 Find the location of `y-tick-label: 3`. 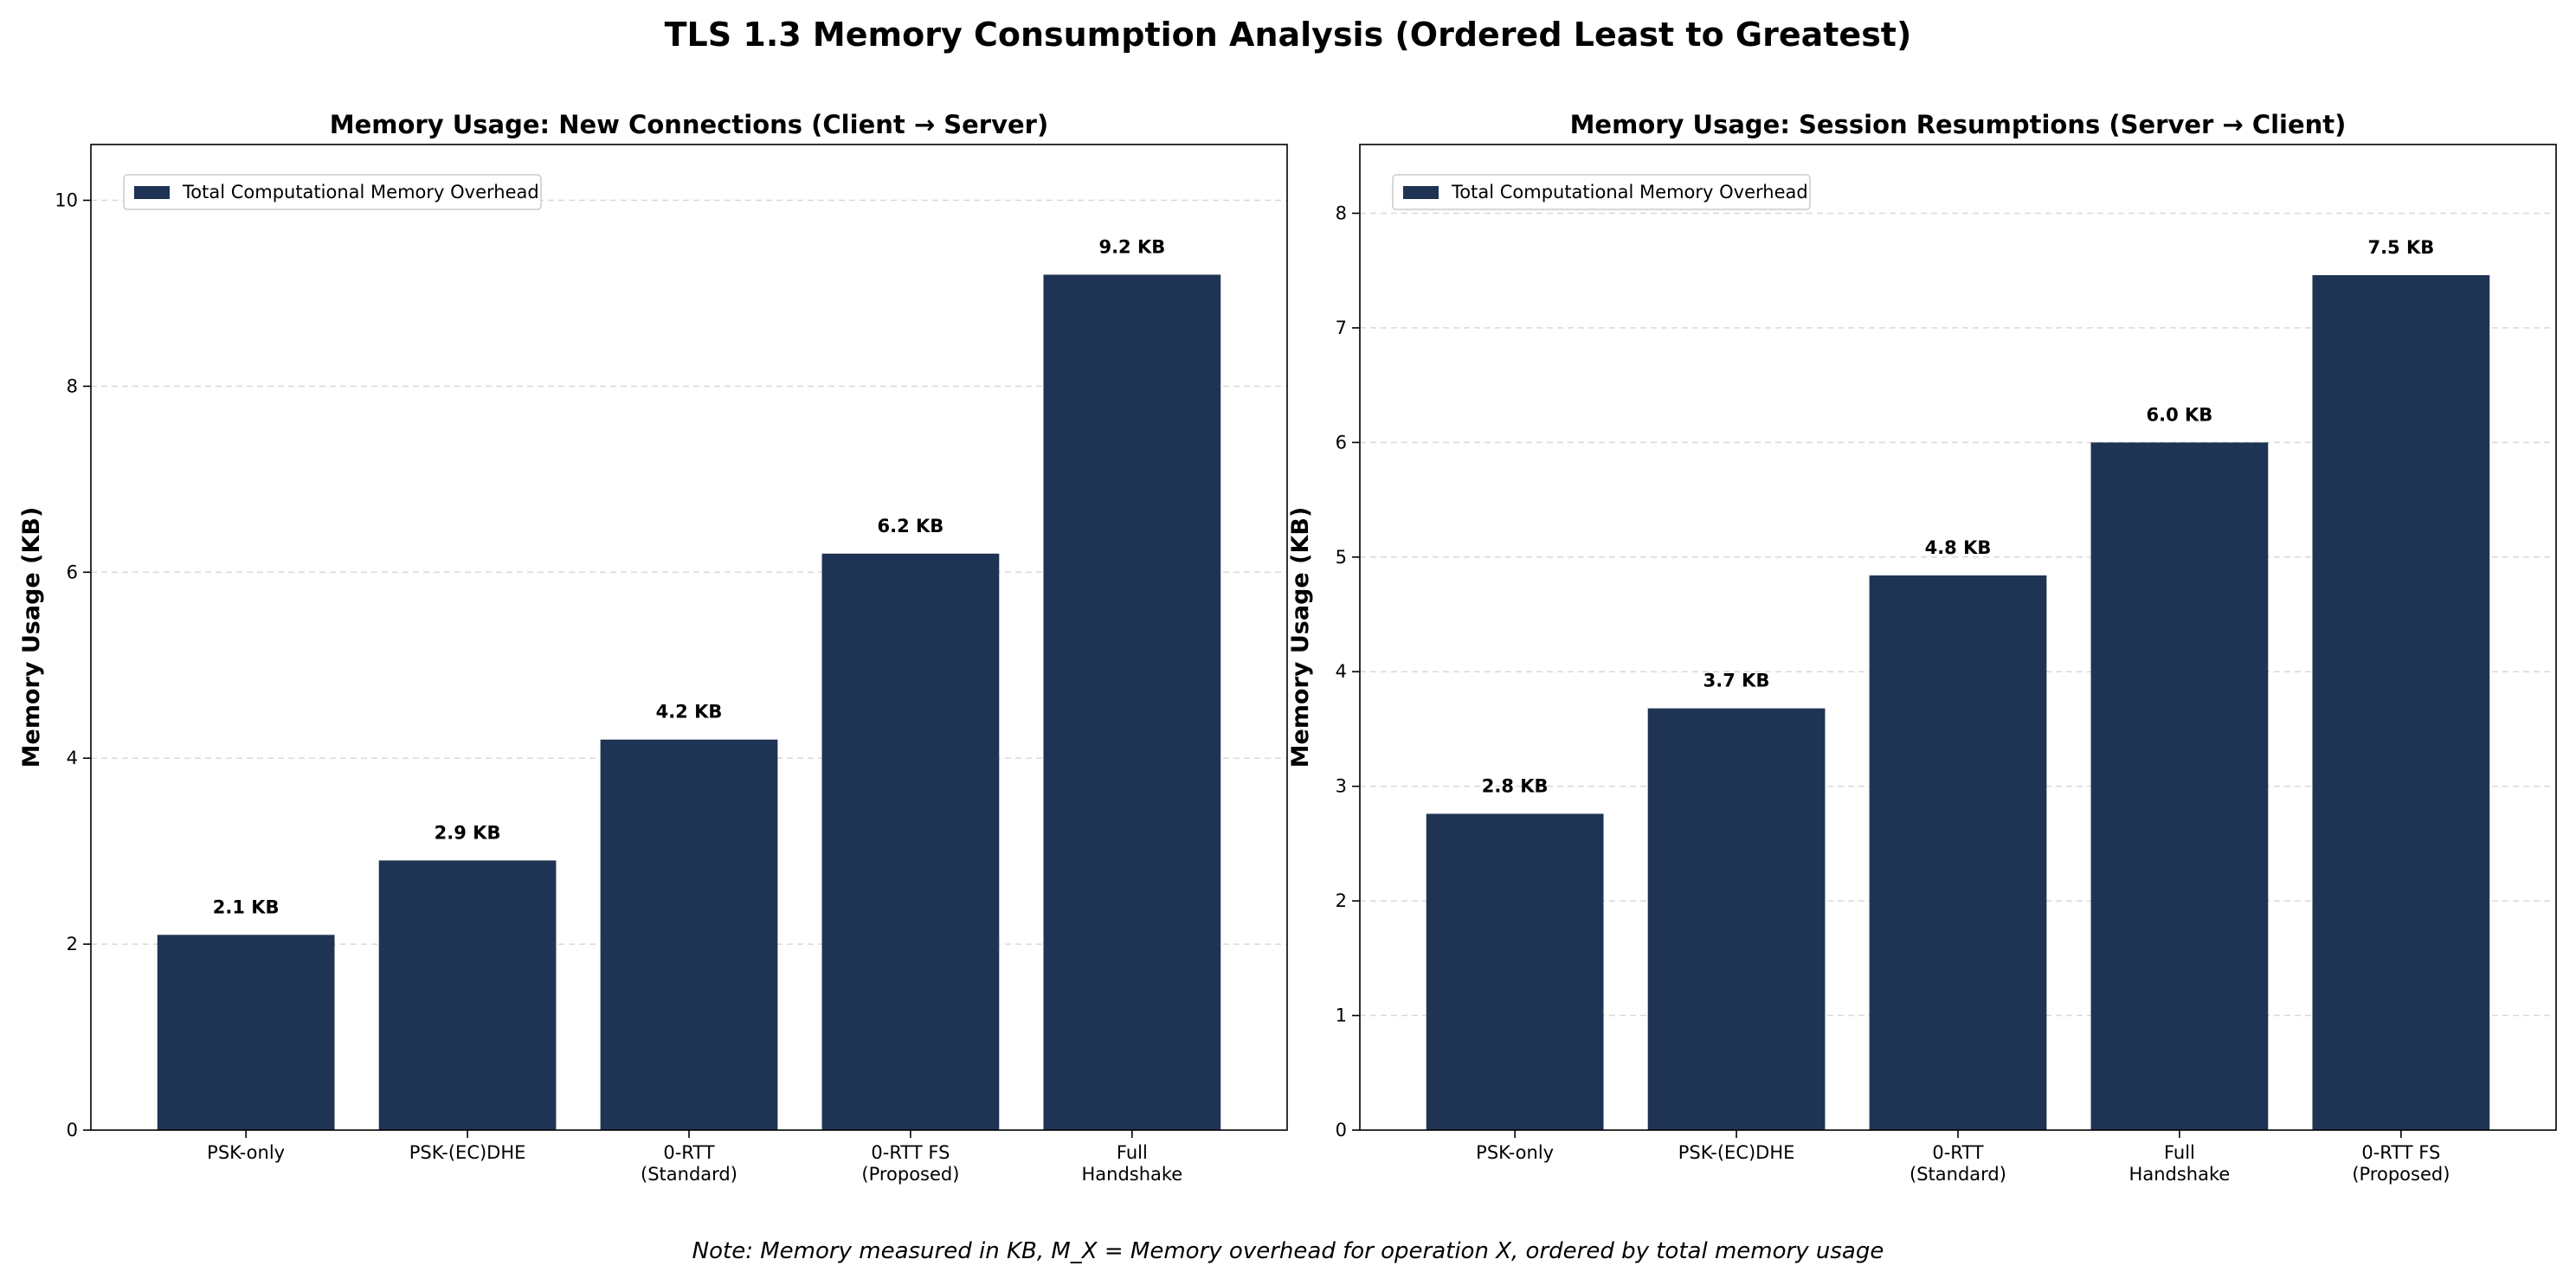

y-tick-label: 3 is located at coordinates (1341, 786).